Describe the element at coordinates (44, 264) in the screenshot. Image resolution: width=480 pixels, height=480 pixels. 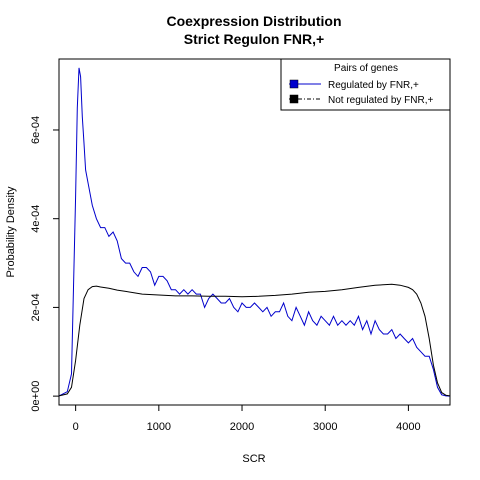
I see `y-axis: 0e+00 2e-04 4e-04 6e-04` at that location.